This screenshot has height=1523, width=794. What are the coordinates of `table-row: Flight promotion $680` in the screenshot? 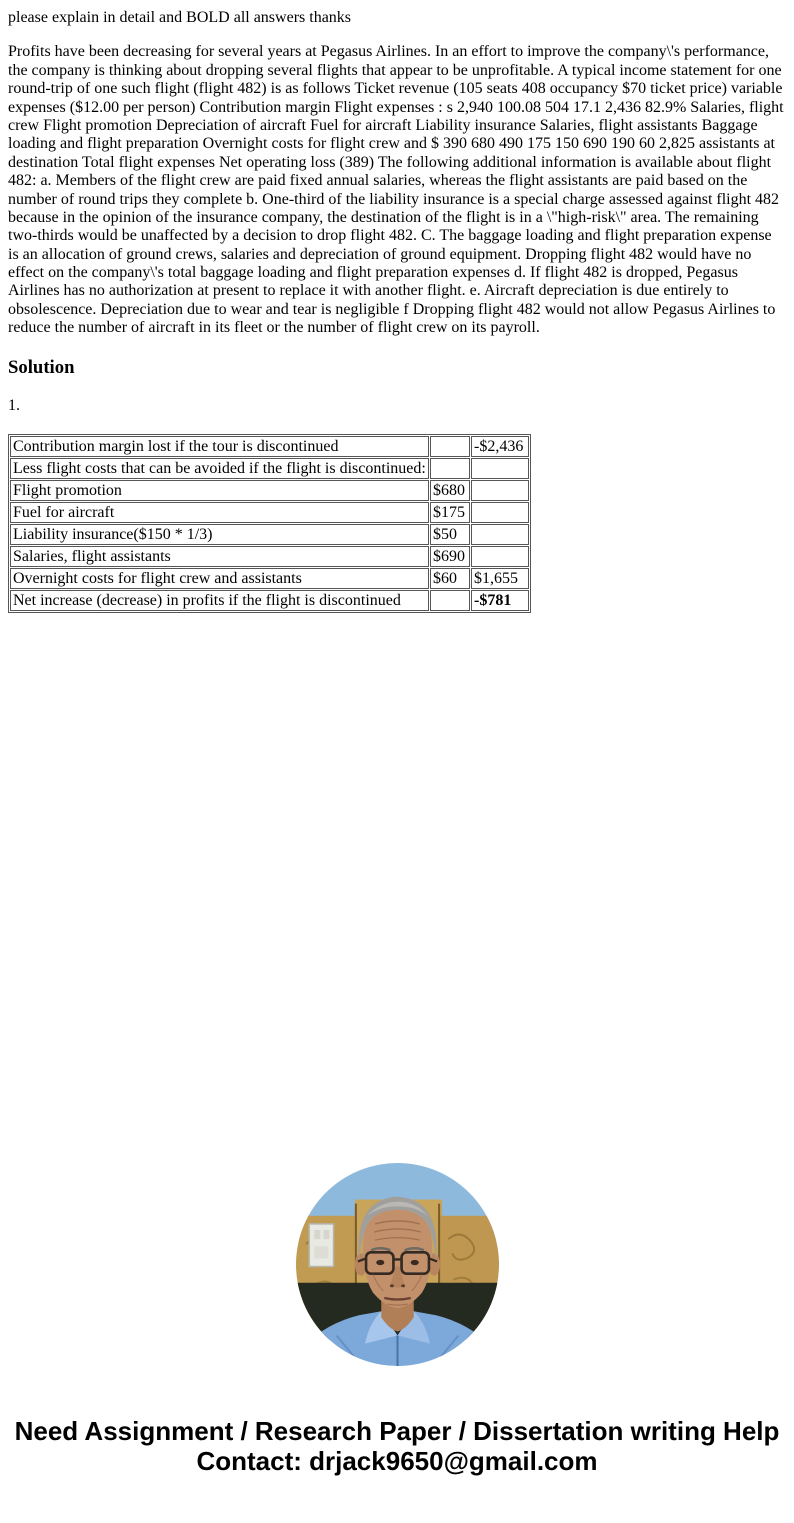 It's located at (269, 490).